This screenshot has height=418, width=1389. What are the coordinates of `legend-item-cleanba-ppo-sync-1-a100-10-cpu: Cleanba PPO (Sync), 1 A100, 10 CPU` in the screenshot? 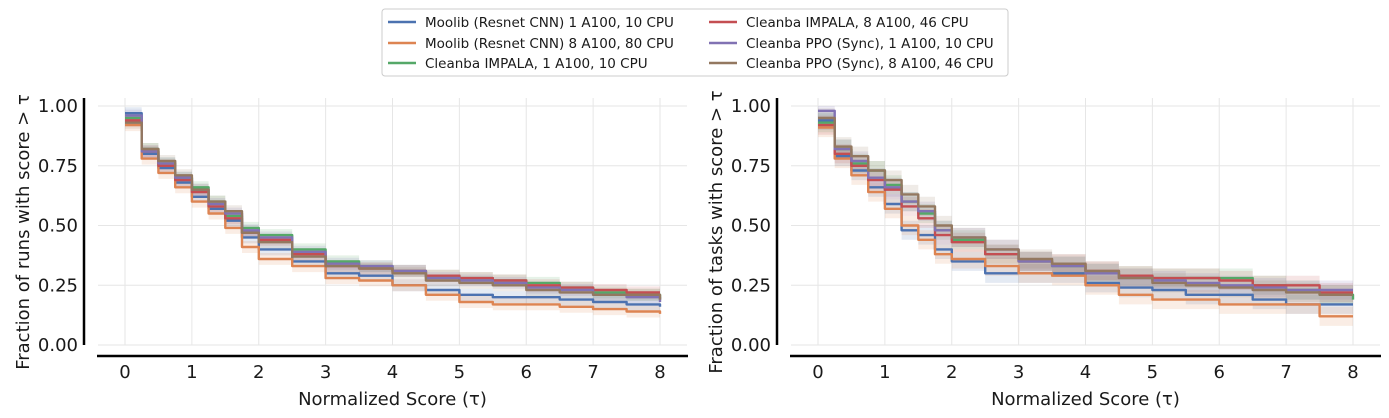 It's located at (851, 44).